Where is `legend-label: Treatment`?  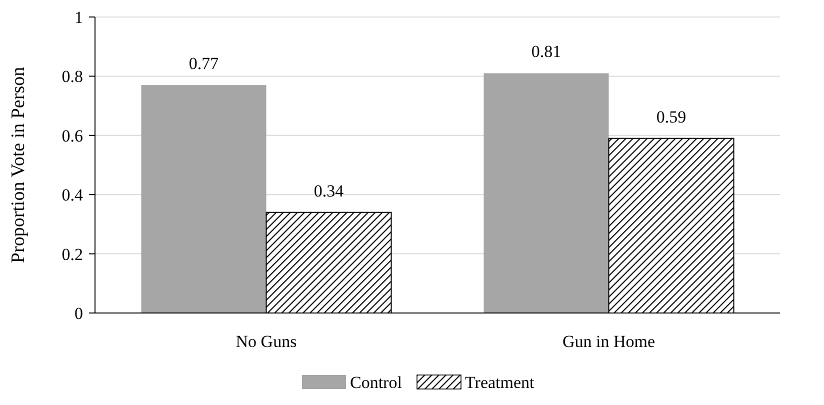 legend-label: Treatment is located at coordinates (500, 382).